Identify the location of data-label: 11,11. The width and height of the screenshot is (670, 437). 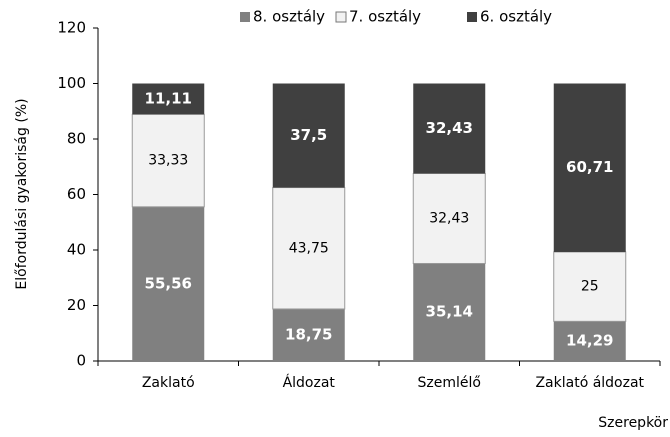
(168, 98).